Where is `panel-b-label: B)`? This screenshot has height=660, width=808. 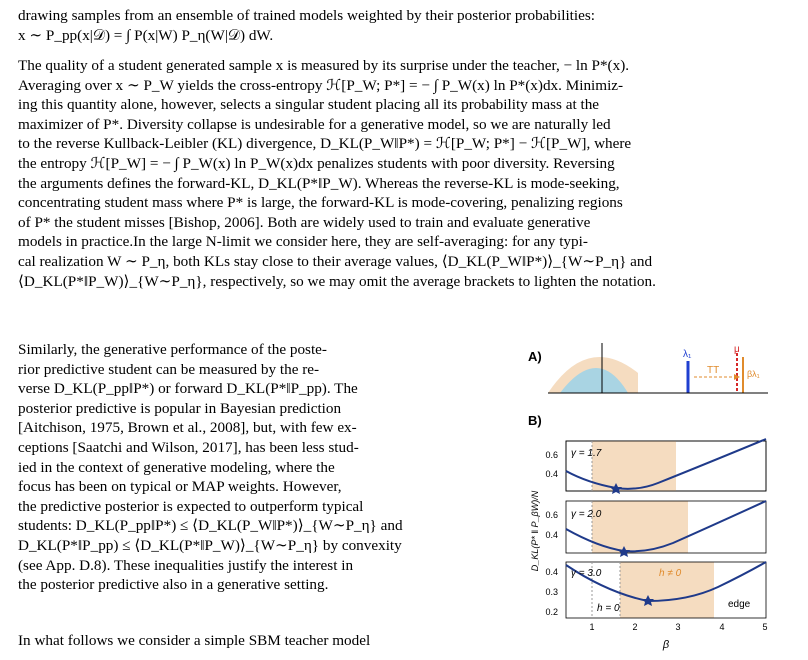 panel-b-label: B) is located at coordinates (535, 420).